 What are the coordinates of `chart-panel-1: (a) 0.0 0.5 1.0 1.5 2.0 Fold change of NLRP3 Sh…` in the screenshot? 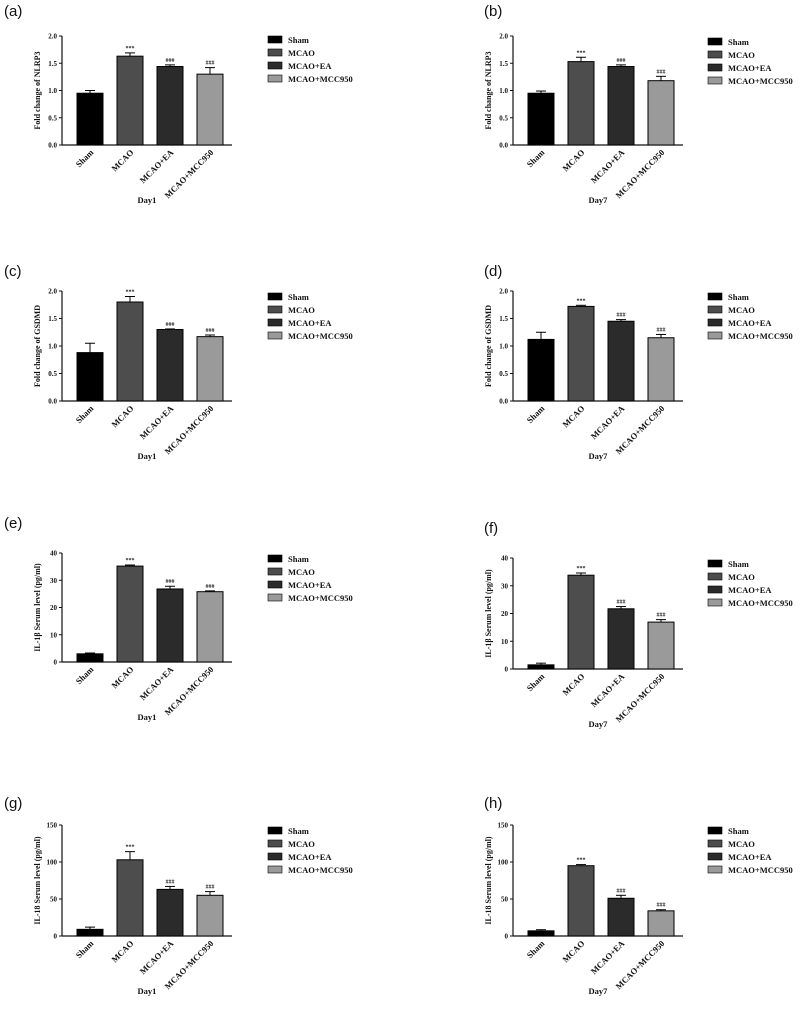 It's located at (178, 104).